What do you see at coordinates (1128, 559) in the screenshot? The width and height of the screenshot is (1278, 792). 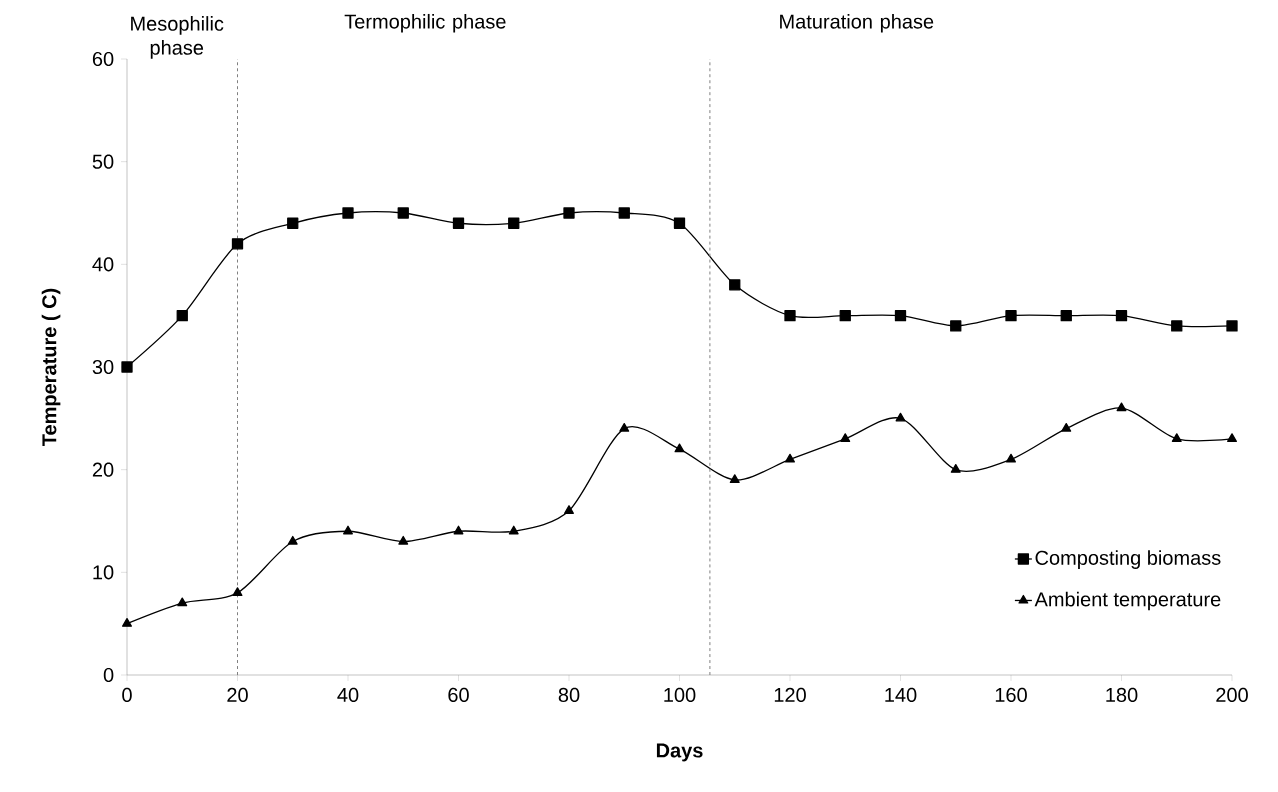 I see `legend-label: Composting biomass` at bounding box center [1128, 559].